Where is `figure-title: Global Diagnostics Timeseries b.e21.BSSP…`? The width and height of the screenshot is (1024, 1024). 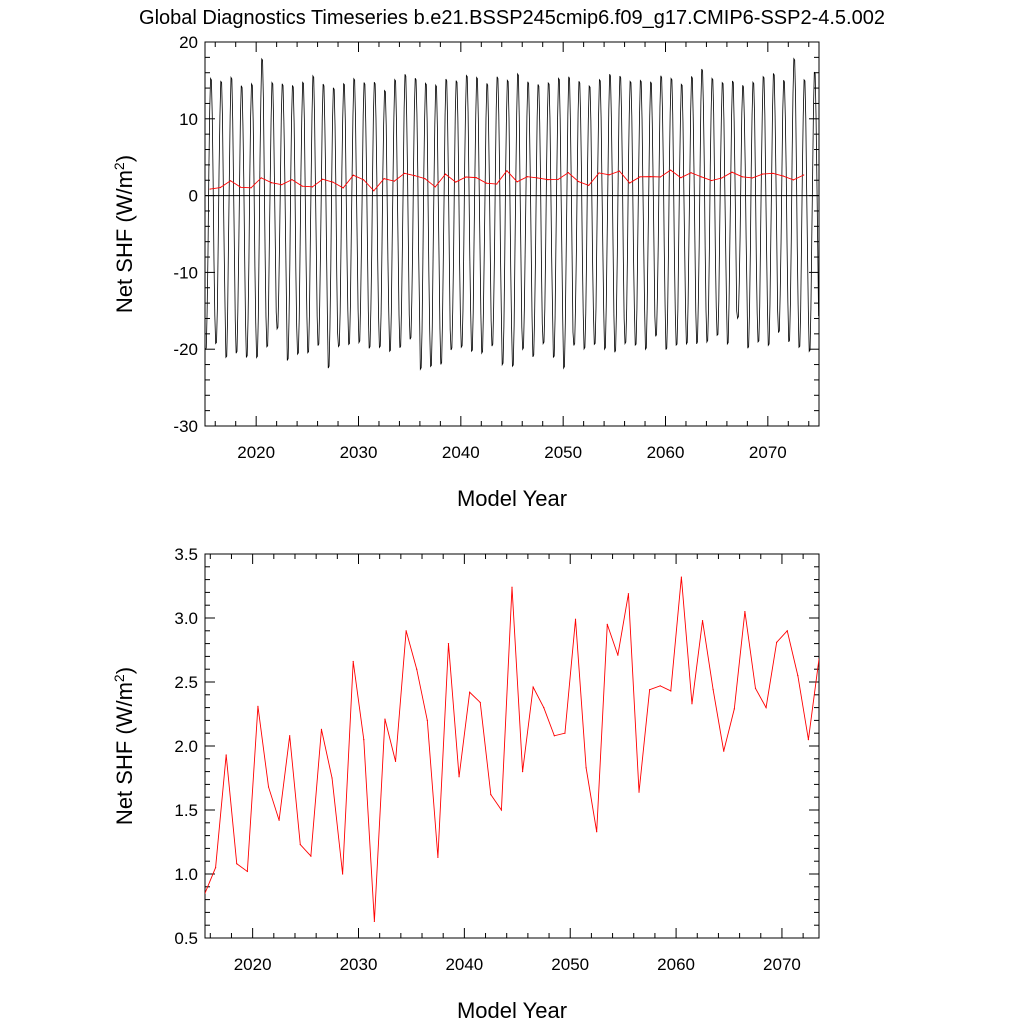
figure-title: Global Diagnostics Timeseries b.e21.BSSP… is located at coordinates (512, 18).